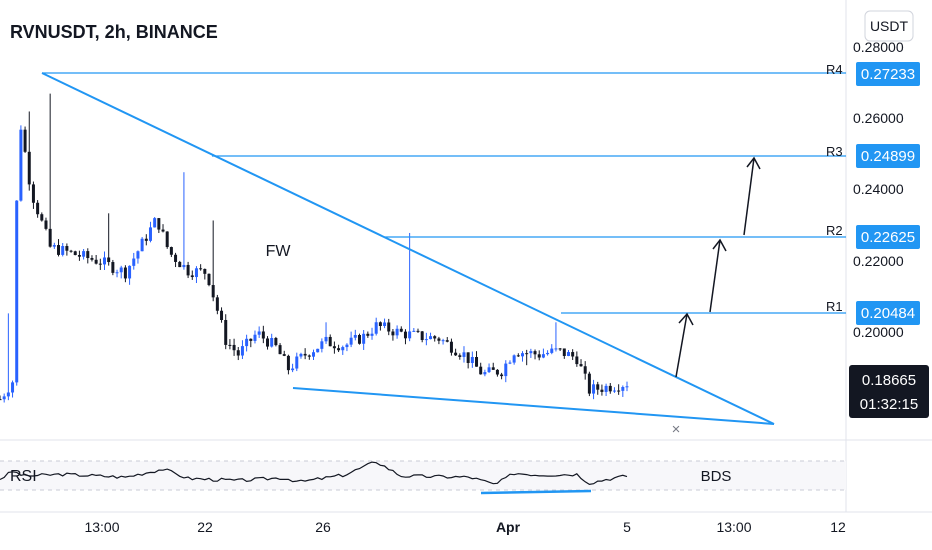  Describe the element at coordinates (627, 527) in the screenshot. I see `date-tick: 5` at that location.